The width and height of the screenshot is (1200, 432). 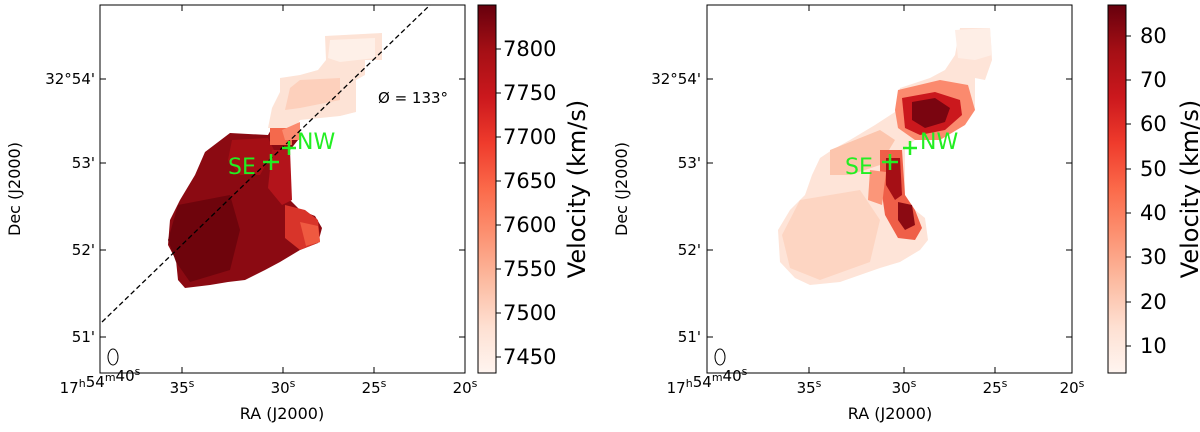 I want to click on svg-text: 50, so click(x=1153, y=169).